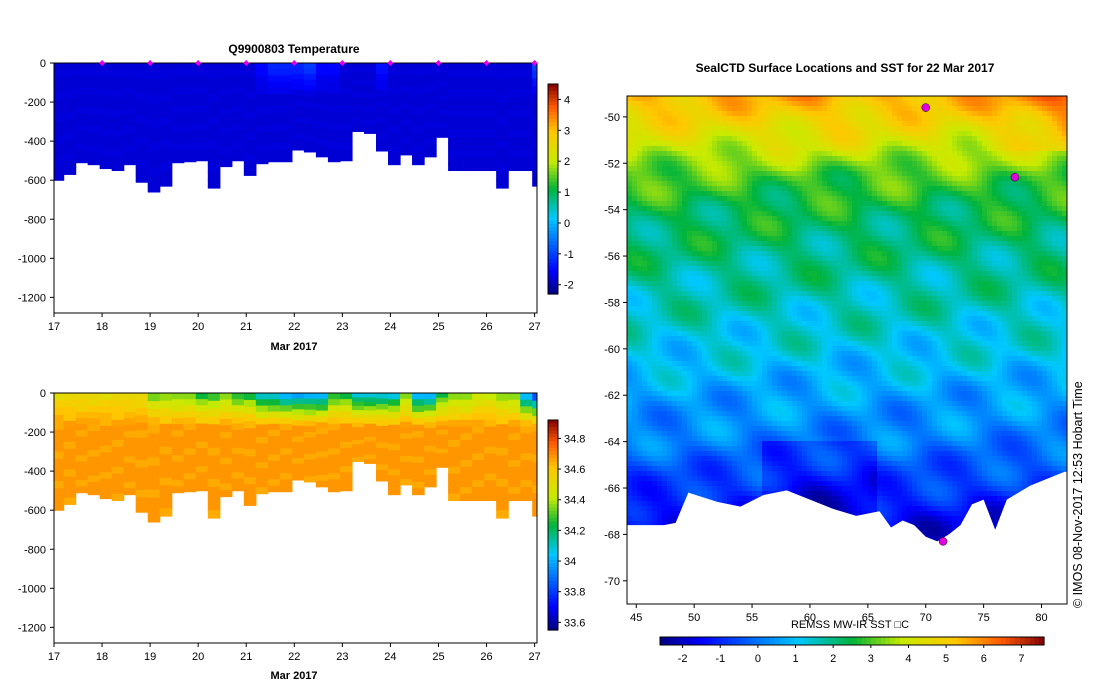  Describe the element at coordinates (553, 525) in the screenshot. I see `sal-colorbar-frame` at that location.